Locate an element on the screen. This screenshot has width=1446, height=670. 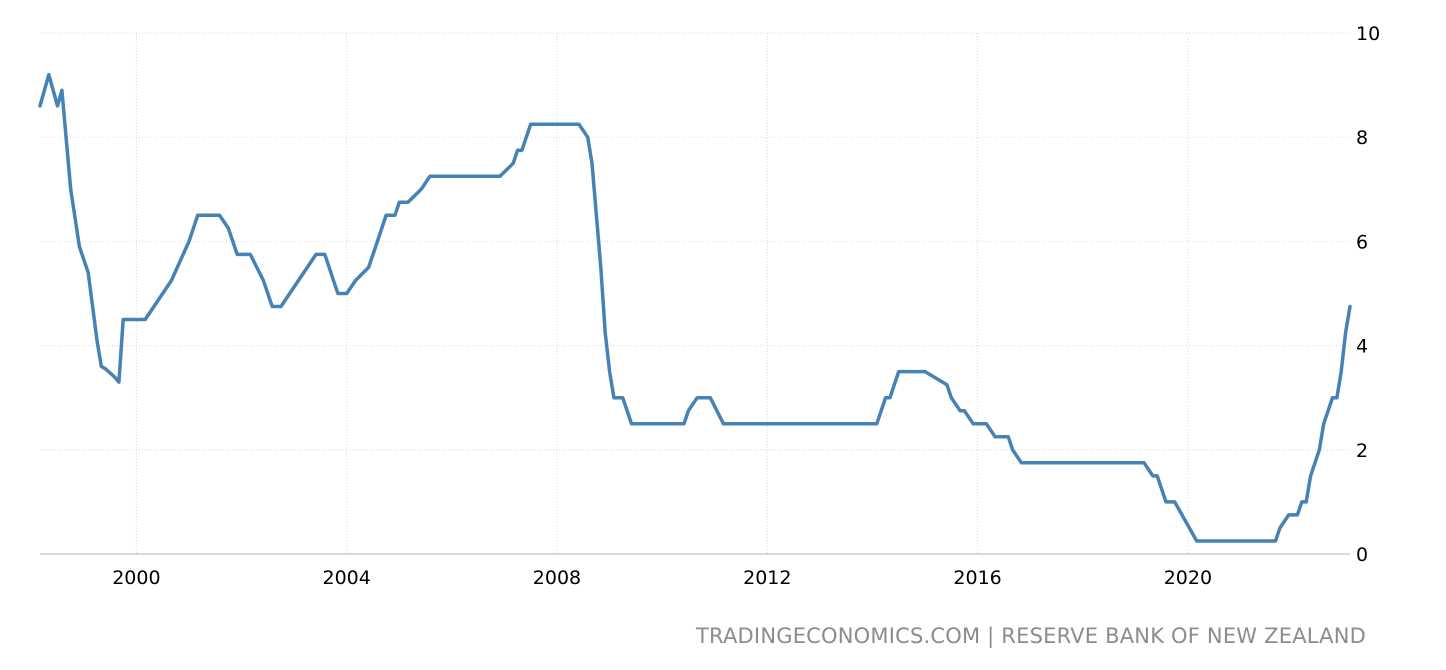
y-tick-label: 4 is located at coordinates (1362, 347).